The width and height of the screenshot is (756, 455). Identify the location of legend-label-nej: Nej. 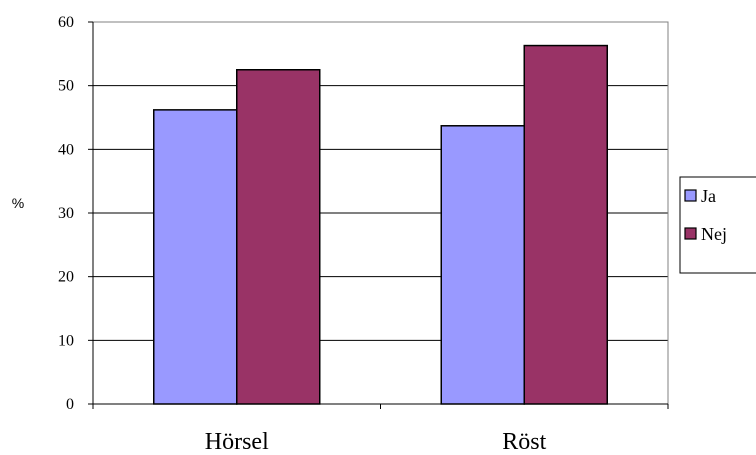
(714, 234).